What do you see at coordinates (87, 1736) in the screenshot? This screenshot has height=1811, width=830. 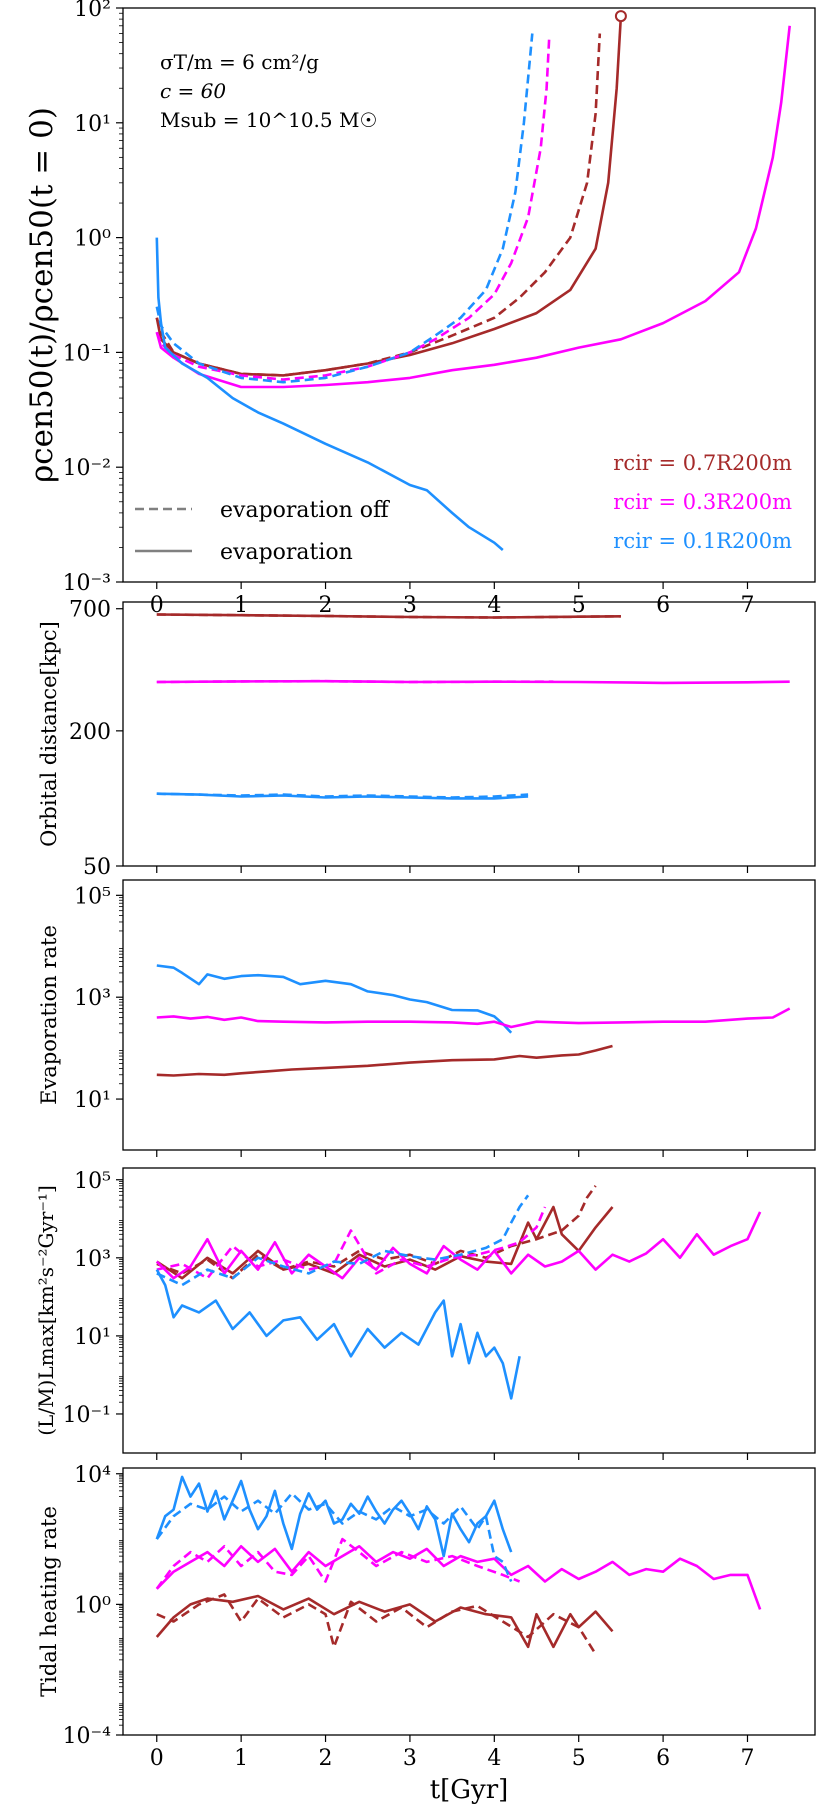 I see `y-tick-label: 10⁻⁴` at bounding box center [87, 1736].